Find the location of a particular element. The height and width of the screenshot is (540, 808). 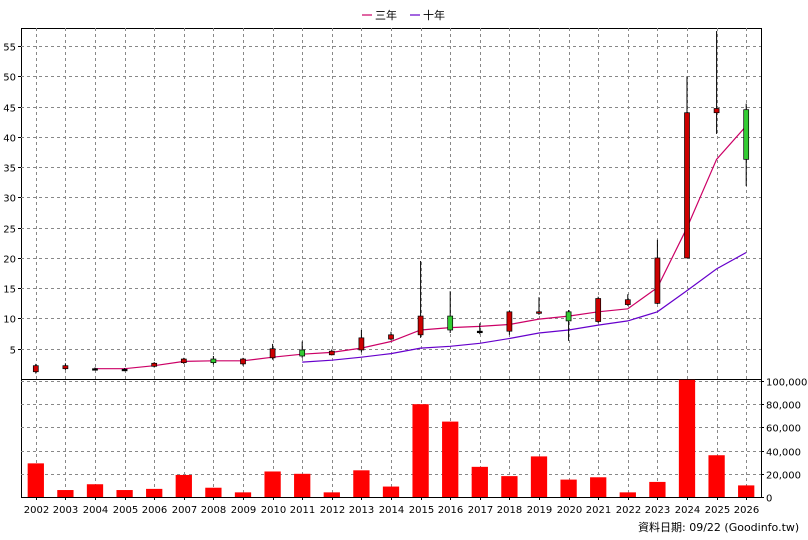

year-tick-label: 2009 is located at coordinates (243, 510).